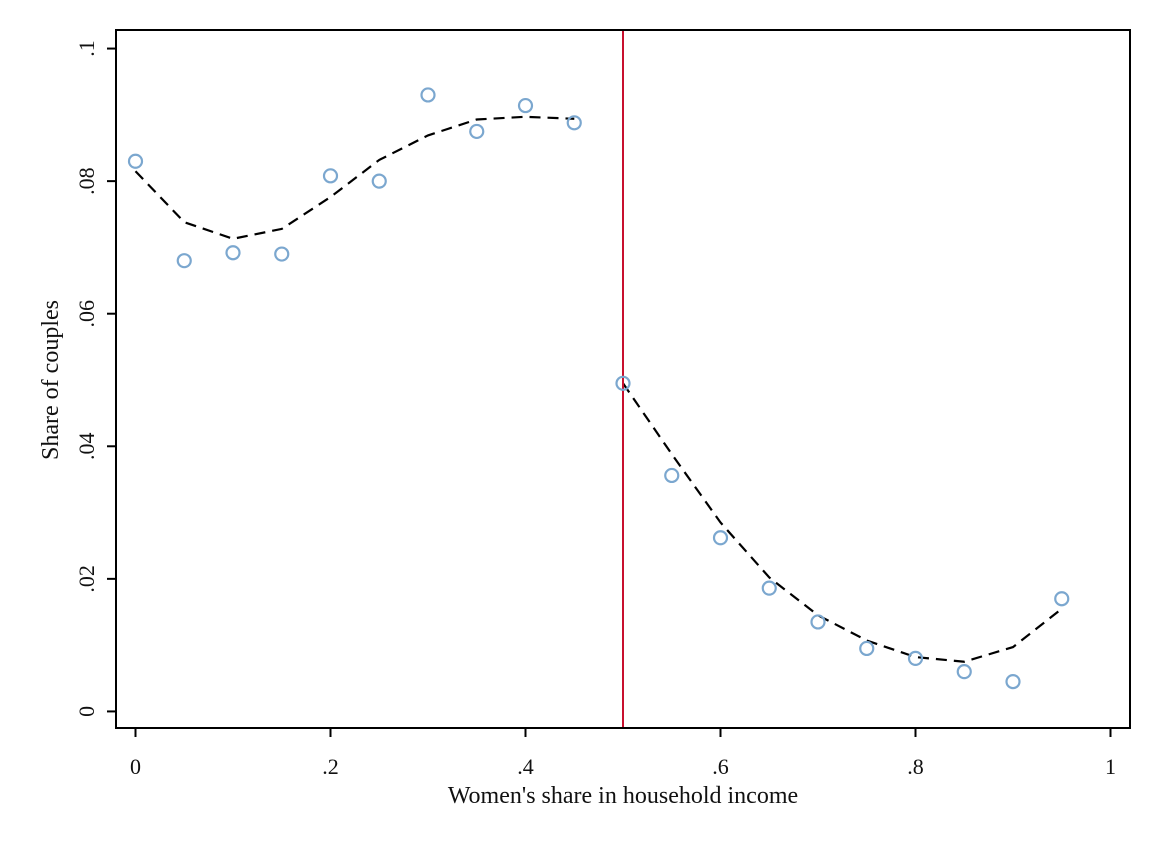 Image resolution: width=1161 pixels, height=845 pixels. What do you see at coordinates (51, 380) in the screenshot?
I see `y-axis-title: Share of couples` at bounding box center [51, 380].